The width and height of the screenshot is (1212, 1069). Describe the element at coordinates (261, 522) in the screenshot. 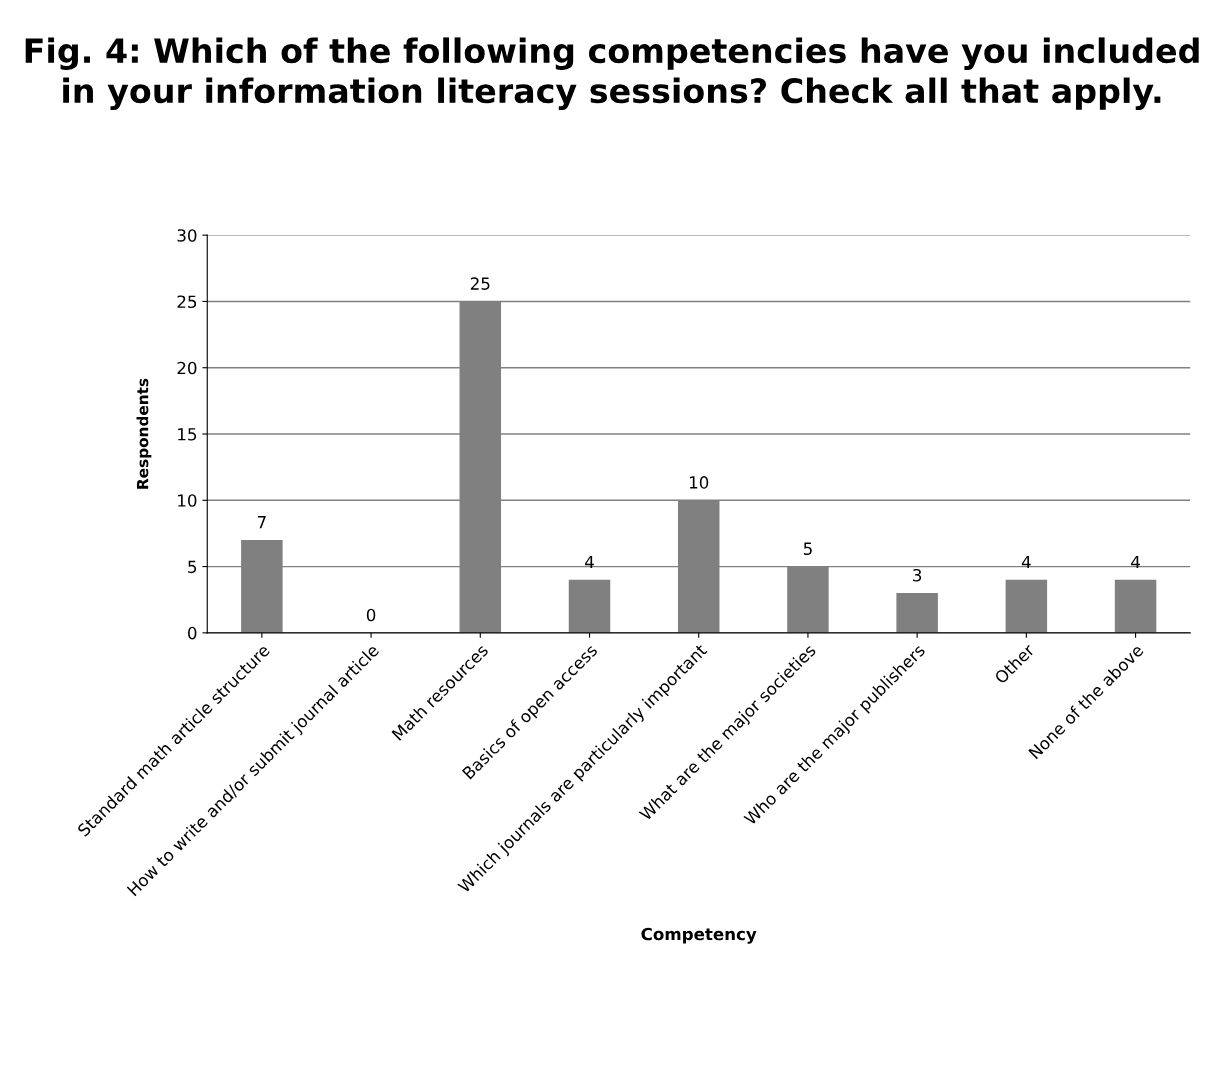

I see `data-label: 7` at that location.